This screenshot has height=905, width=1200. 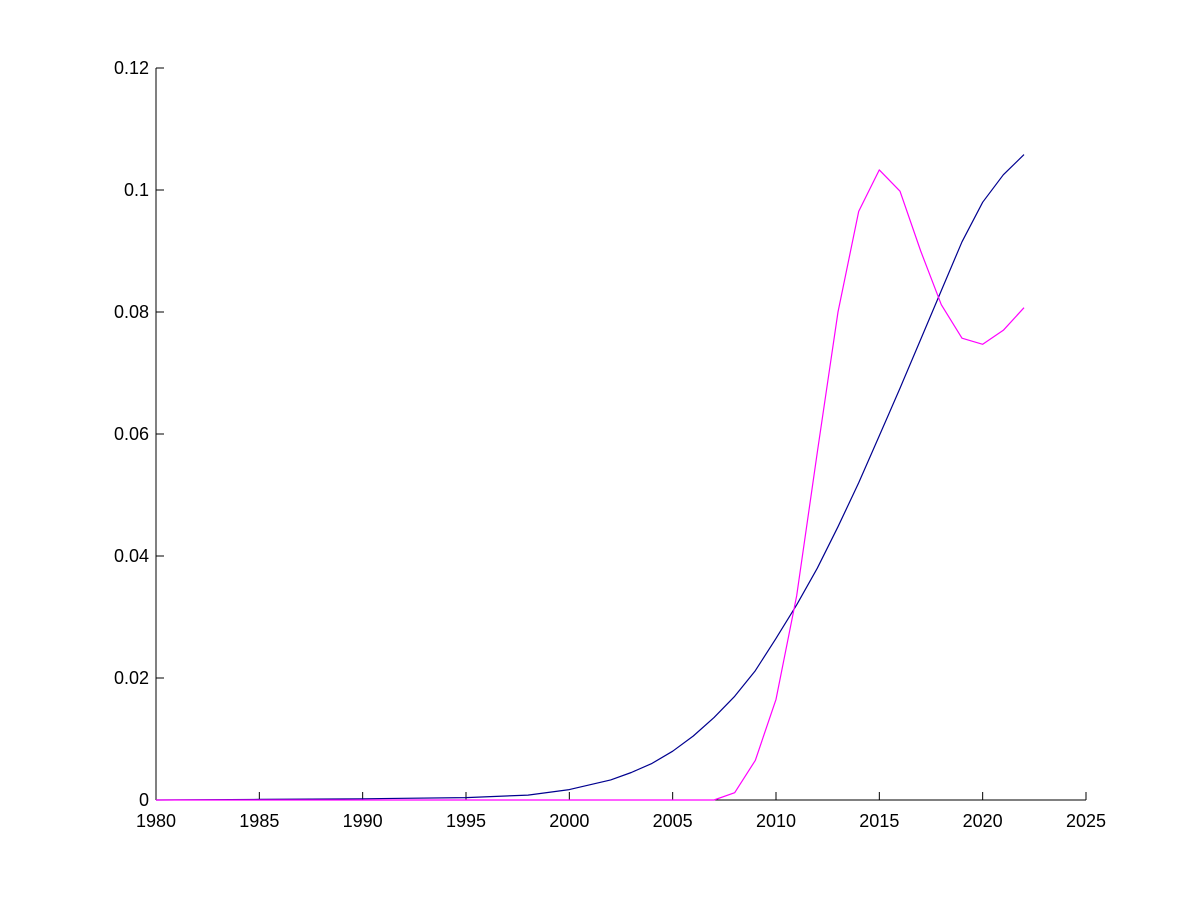 I want to click on x-tick-label: 2010, so click(x=776, y=821).